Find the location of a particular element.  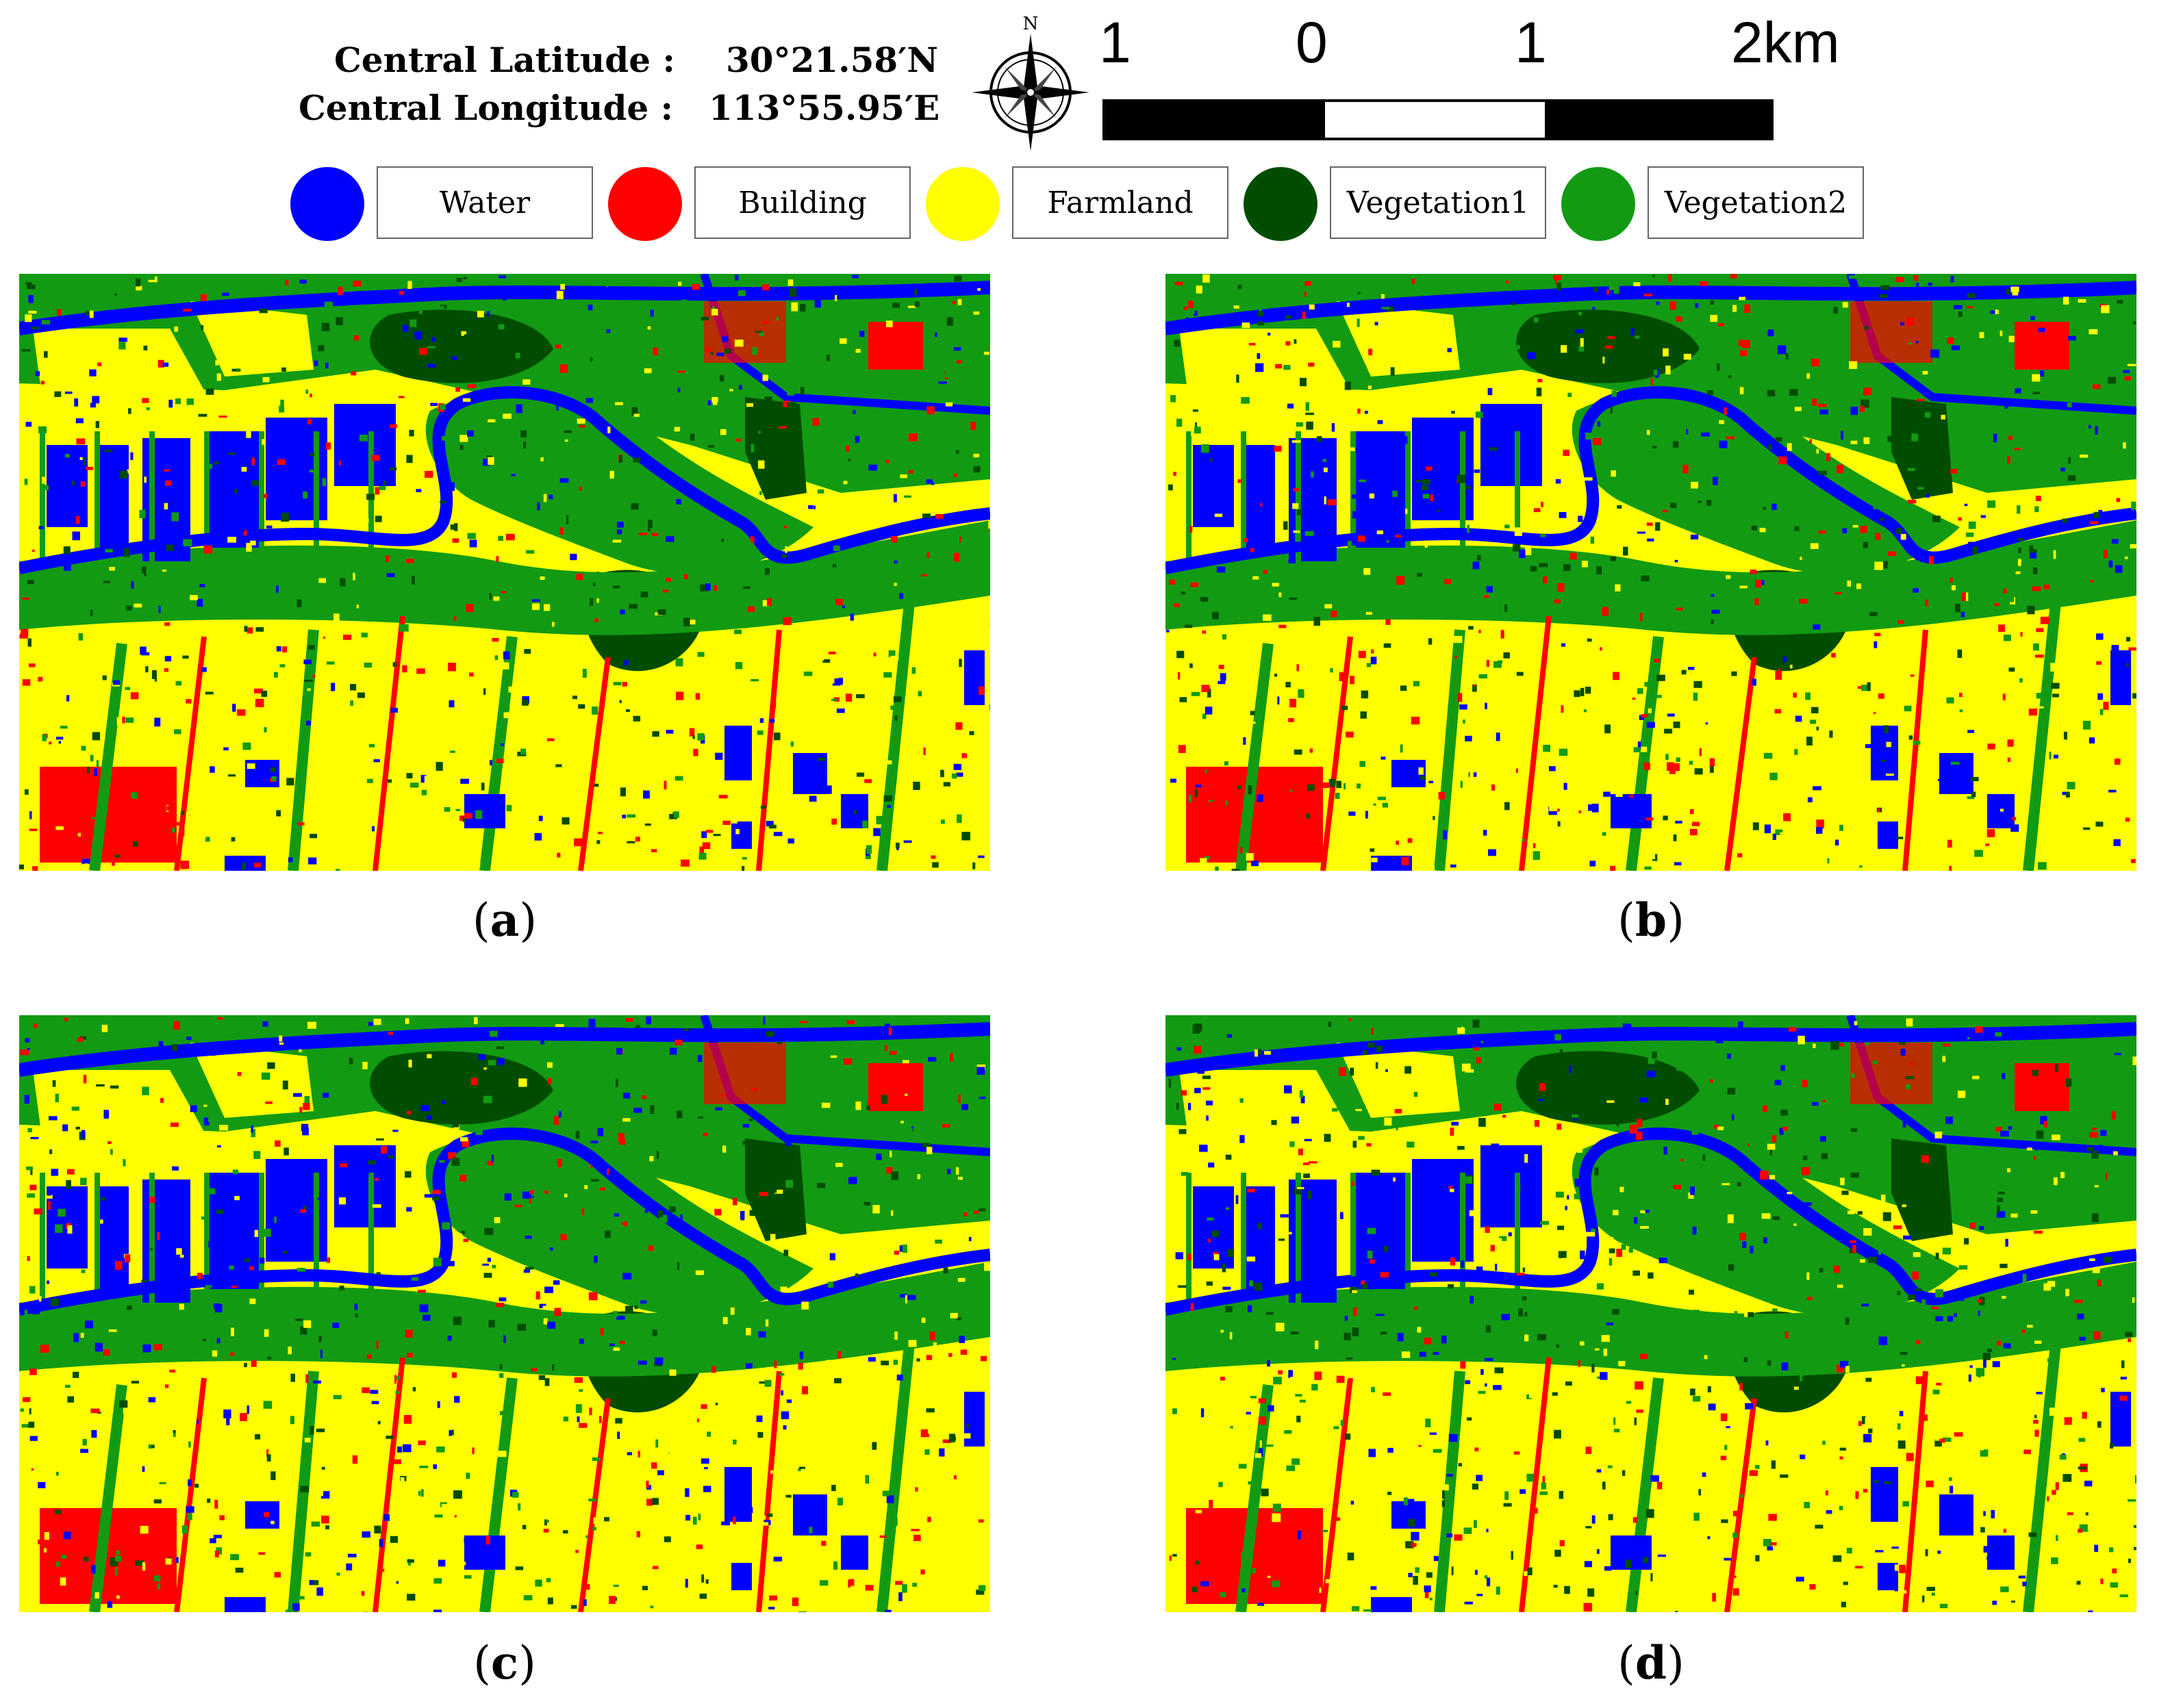

panel-letter-b: b is located at coordinates (1651, 920).